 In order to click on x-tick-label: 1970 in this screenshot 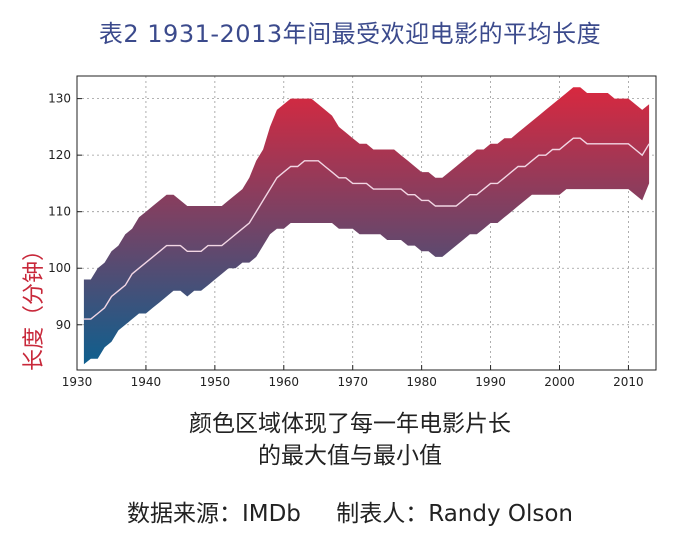, I will do `click(352, 382)`.